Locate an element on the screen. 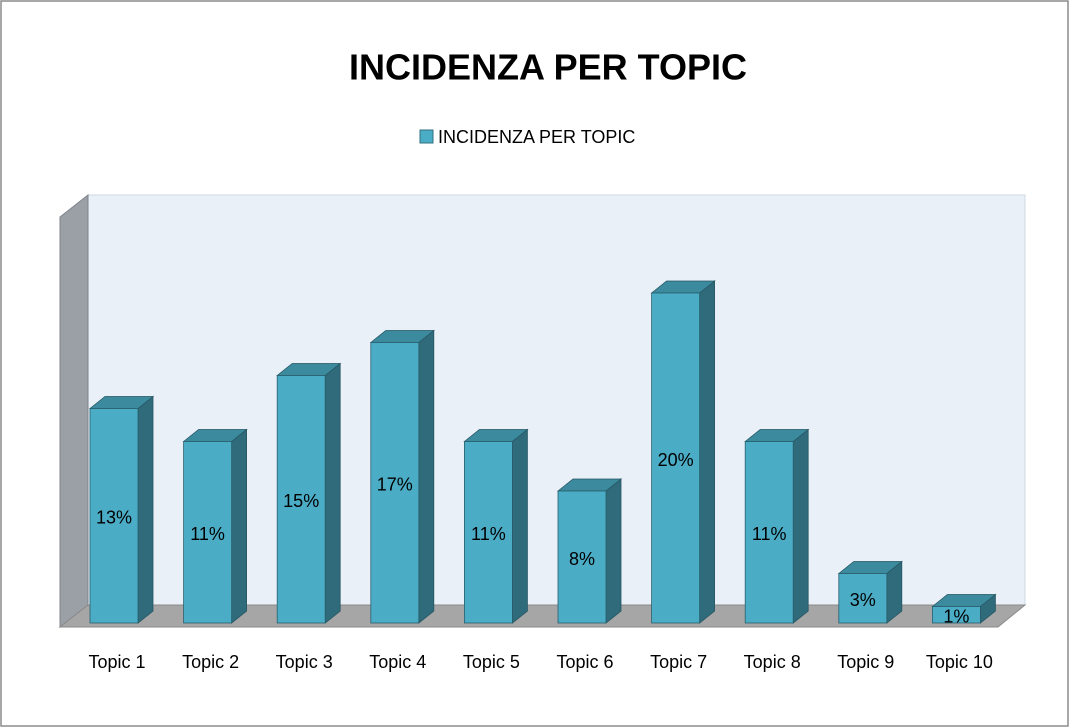 The image size is (1069, 727). x-tick-label: Topic 1 is located at coordinates (116, 662).